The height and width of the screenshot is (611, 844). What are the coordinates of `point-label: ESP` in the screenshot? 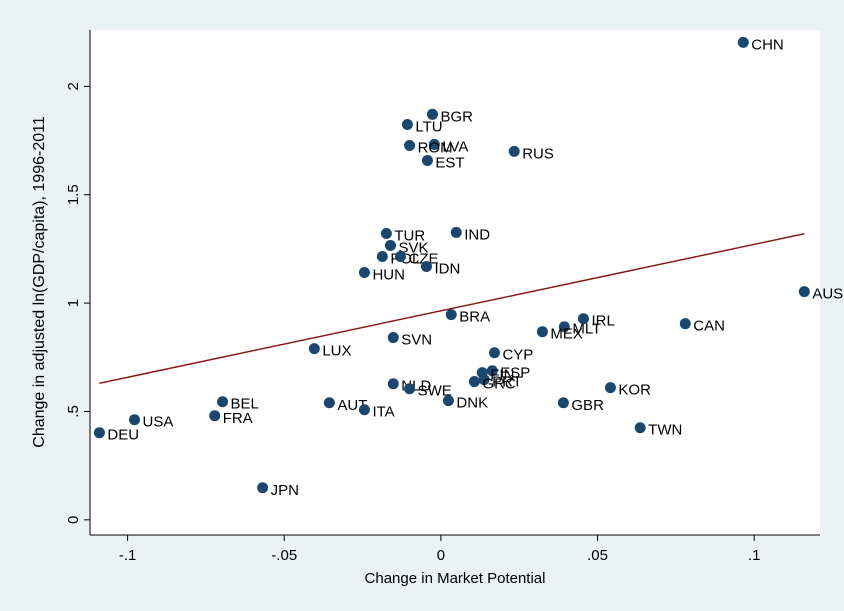 It's located at (515, 373).